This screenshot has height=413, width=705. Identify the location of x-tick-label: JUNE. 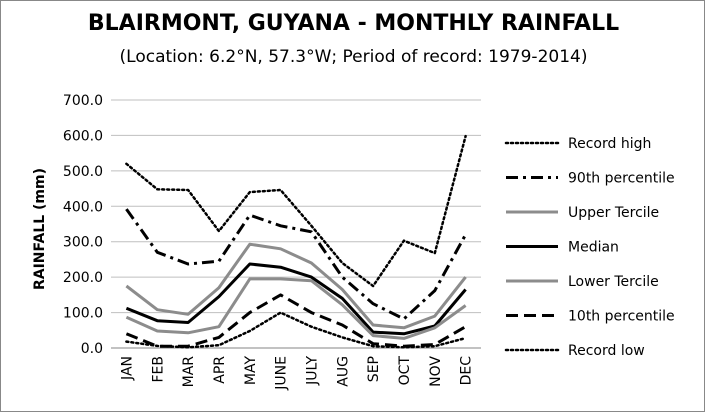
(282, 373).